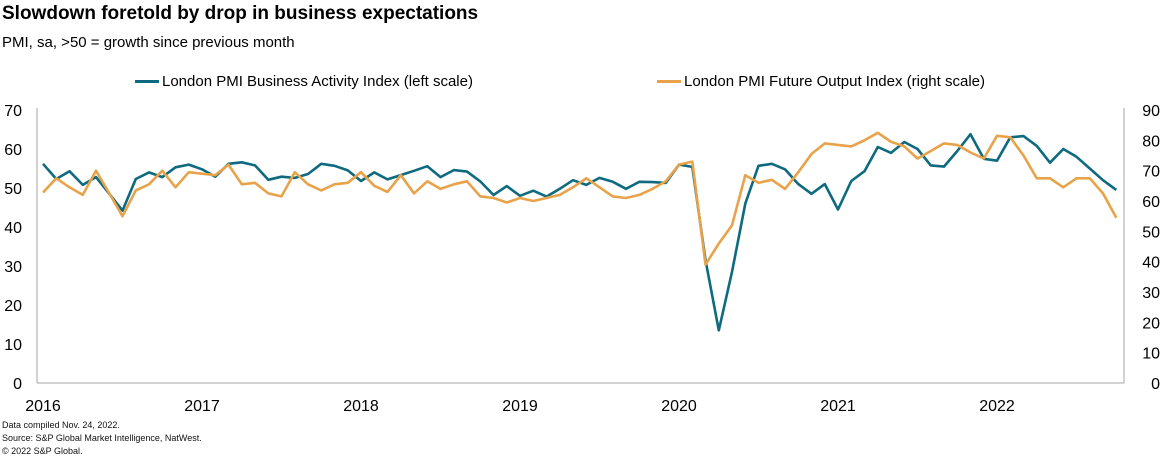 The image size is (1162, 457). I want to click on y-left-tick-label: 0, so click(17, 384).